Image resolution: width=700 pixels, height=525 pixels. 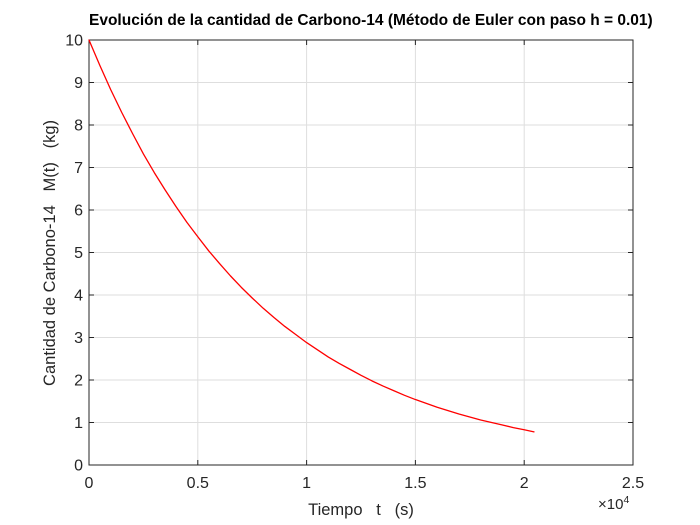 What do you see at coordinates (78, 296) in the screenshot?
I see `y-tick-label: 4` at bounding box center [78, 296].